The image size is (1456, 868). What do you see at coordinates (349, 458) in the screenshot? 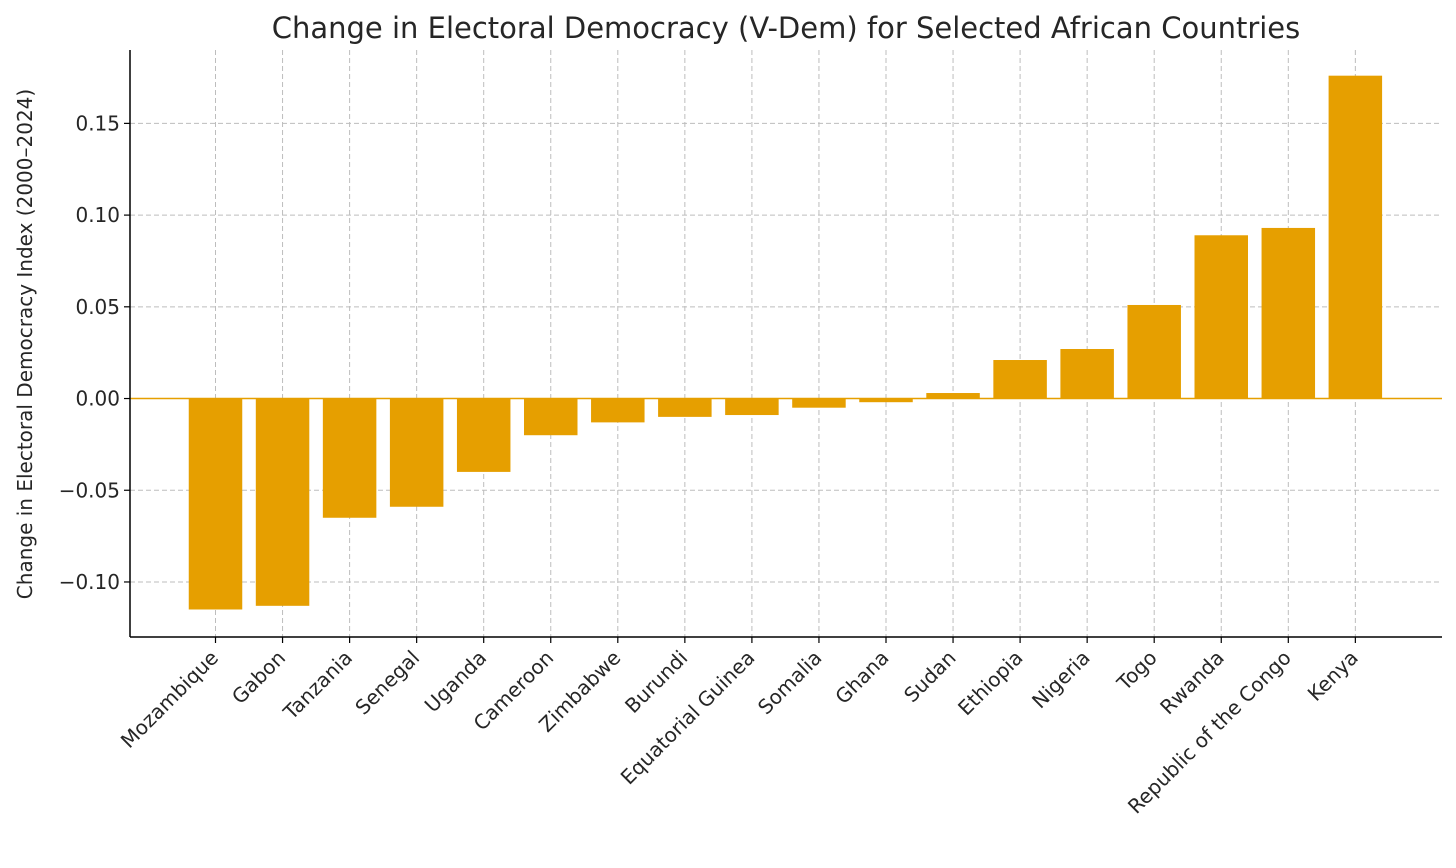
I see `bar-tanzania` at bounding box center [349, 458].